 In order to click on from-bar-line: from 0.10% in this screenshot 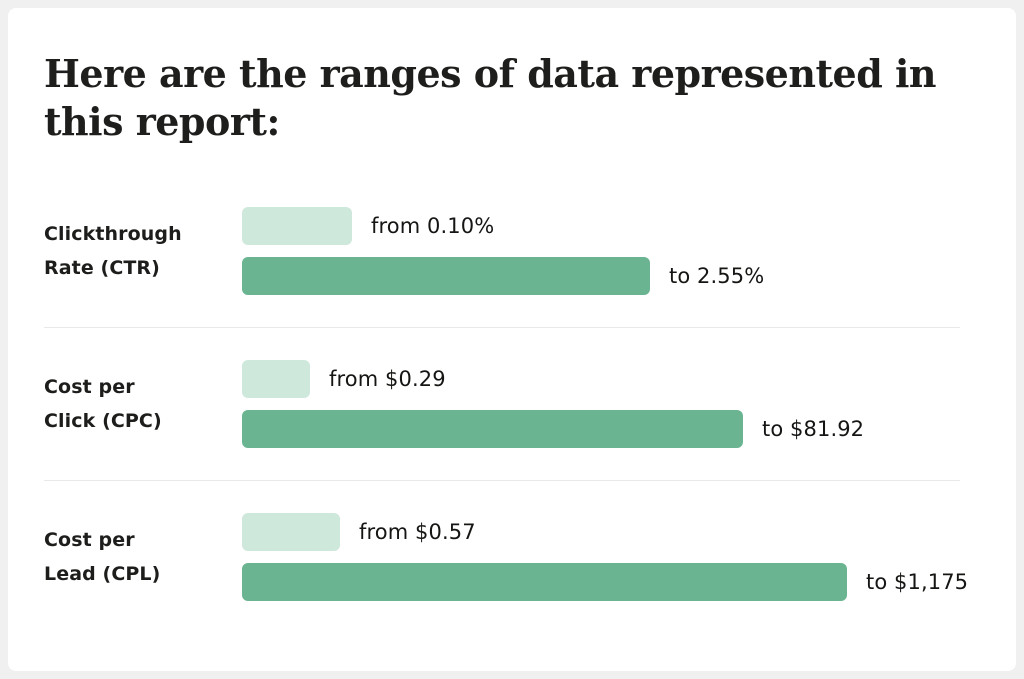, I will do `click(601, 226)`.